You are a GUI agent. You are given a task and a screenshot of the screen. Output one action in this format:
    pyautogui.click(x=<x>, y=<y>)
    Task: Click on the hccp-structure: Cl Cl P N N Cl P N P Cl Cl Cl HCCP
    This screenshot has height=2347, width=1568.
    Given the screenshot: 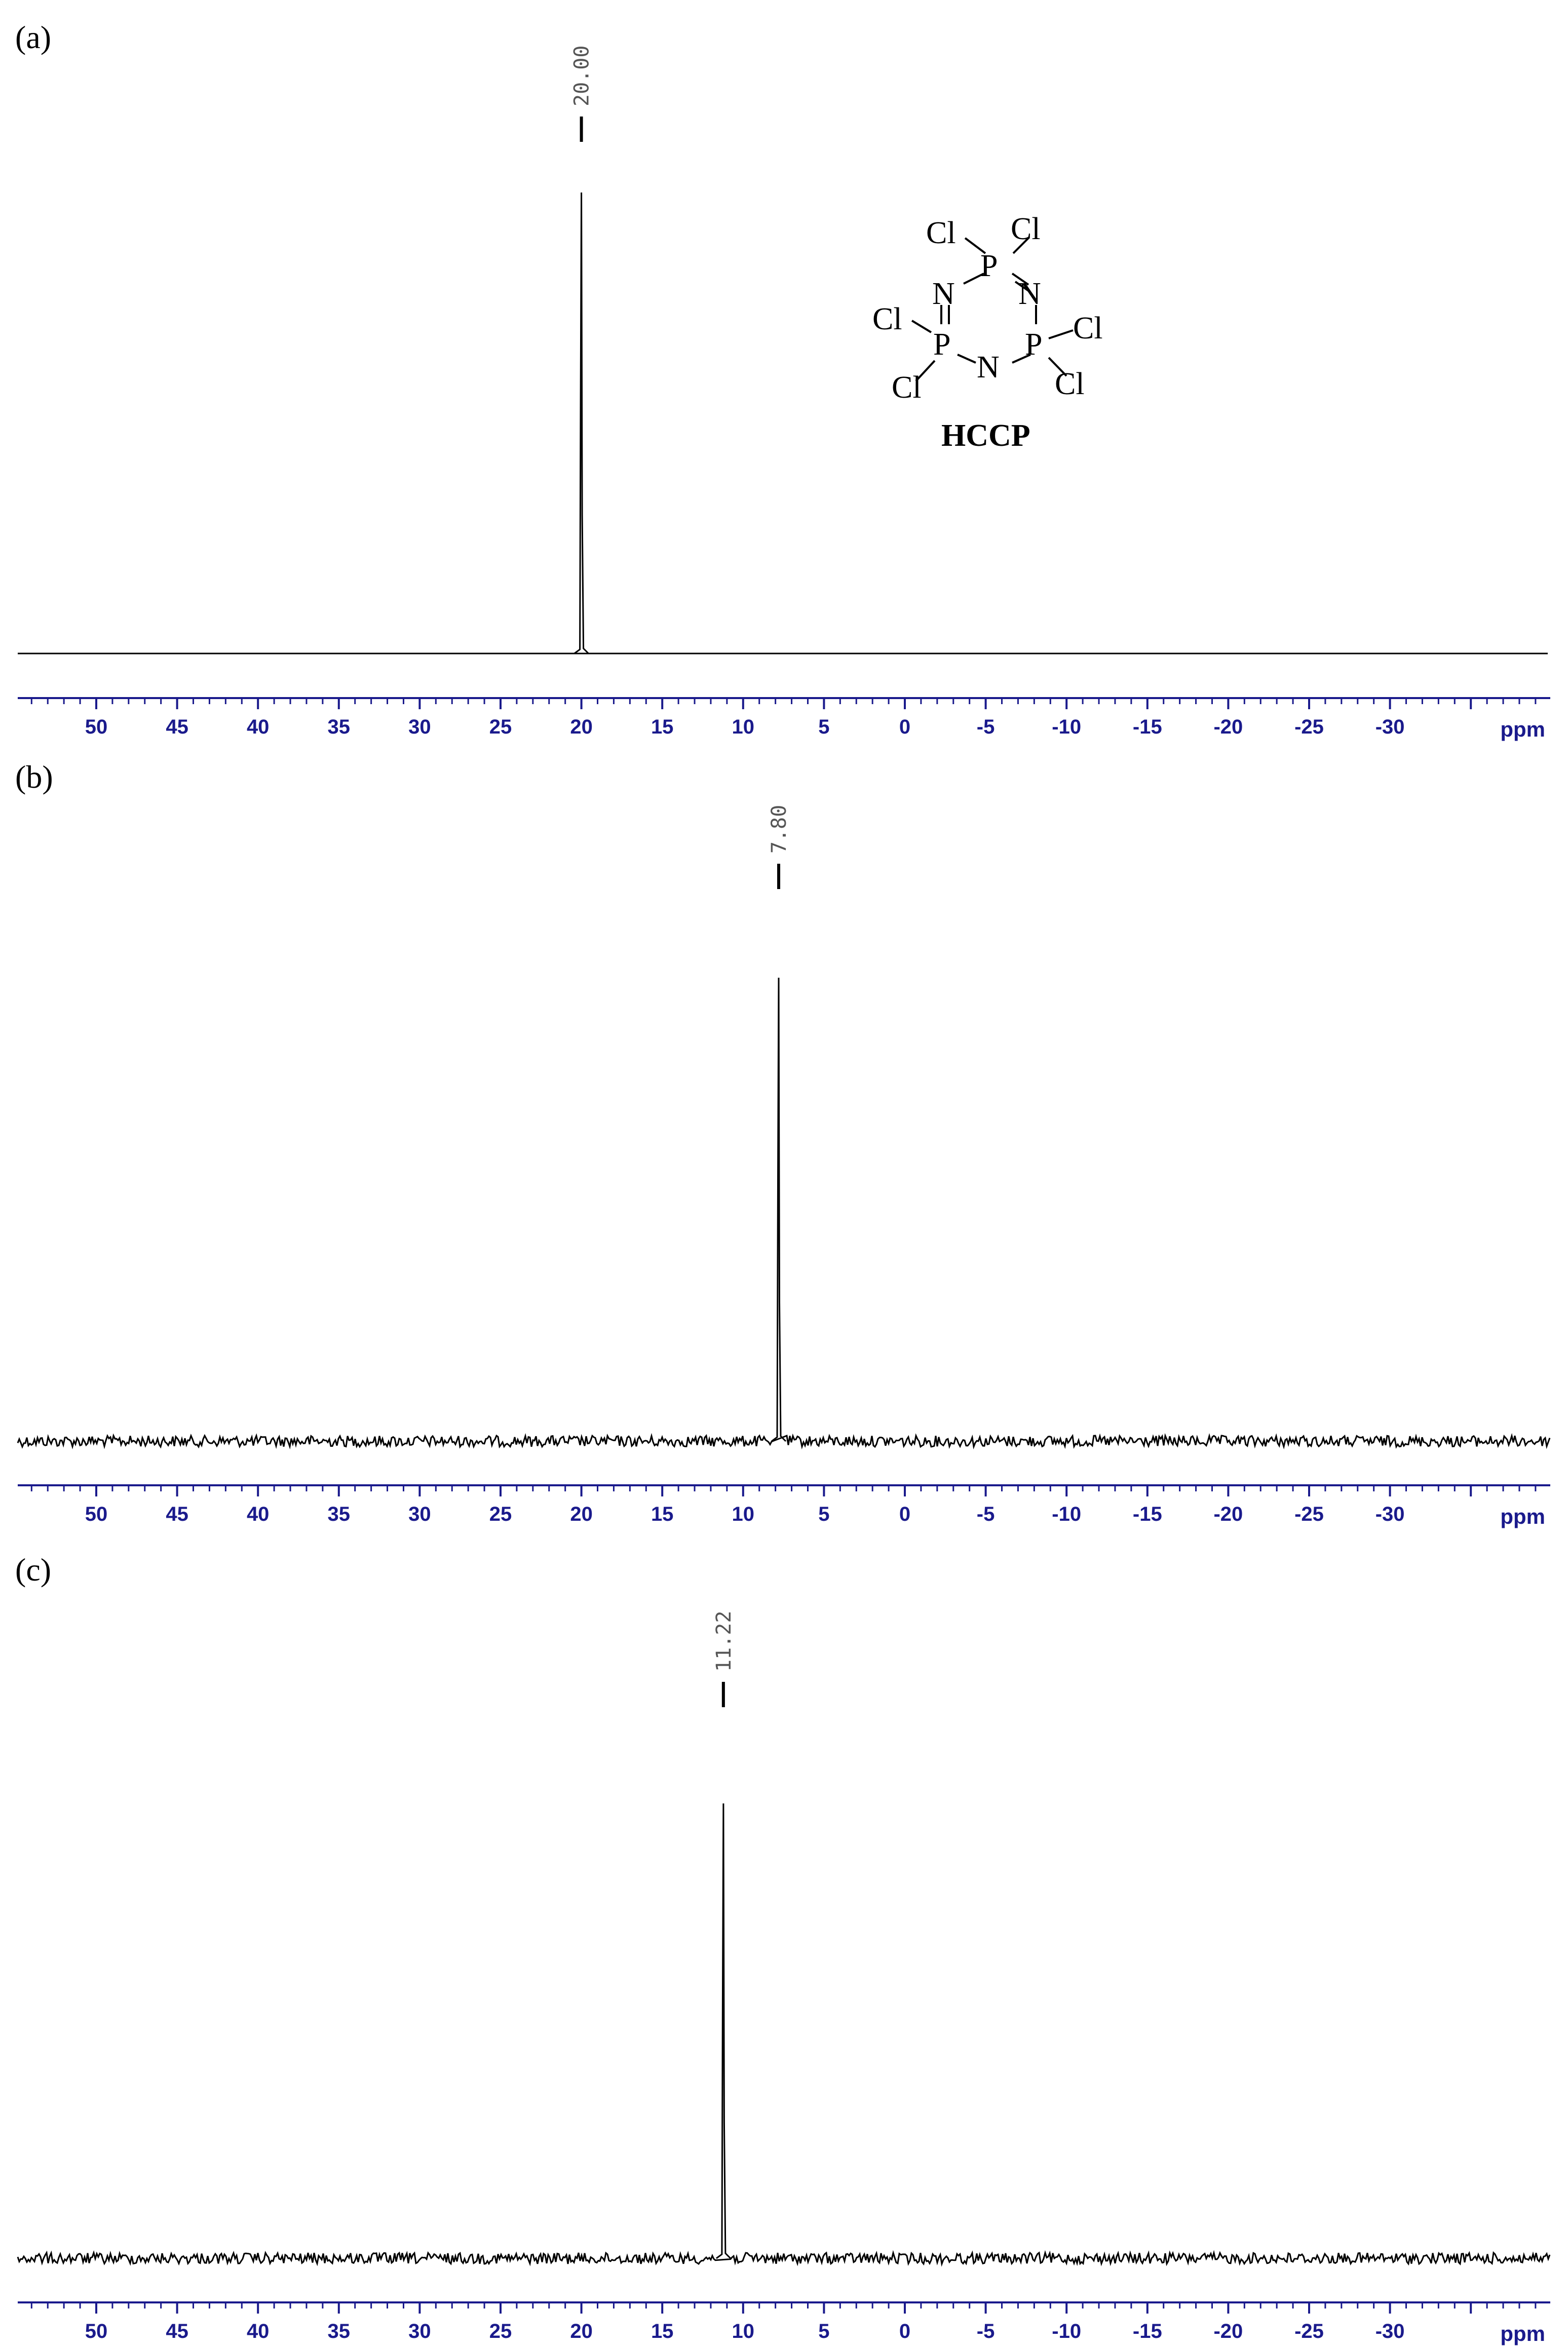 What is the action you would take?
    pyautogui.click(x=987, y=332)
    